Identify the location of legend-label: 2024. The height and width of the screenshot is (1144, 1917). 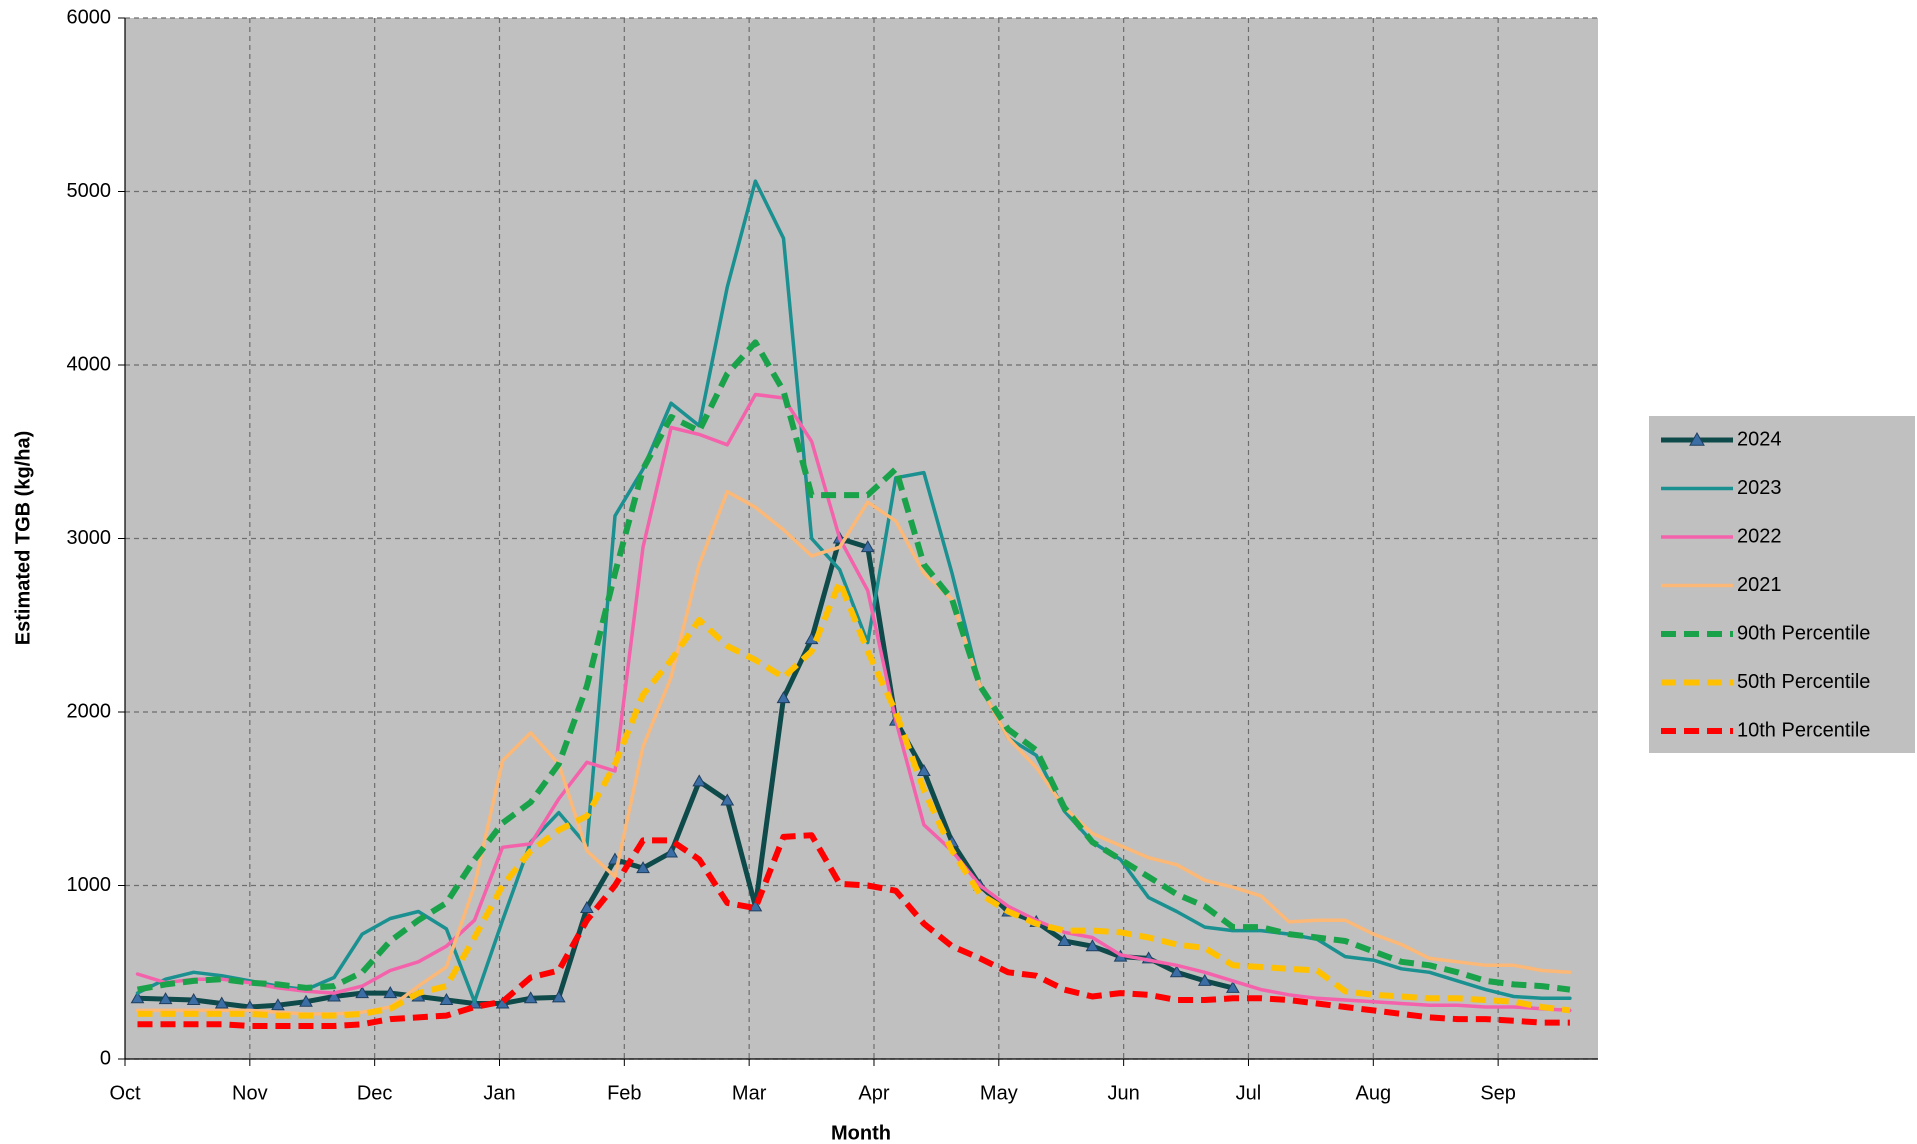
(1759, 439).